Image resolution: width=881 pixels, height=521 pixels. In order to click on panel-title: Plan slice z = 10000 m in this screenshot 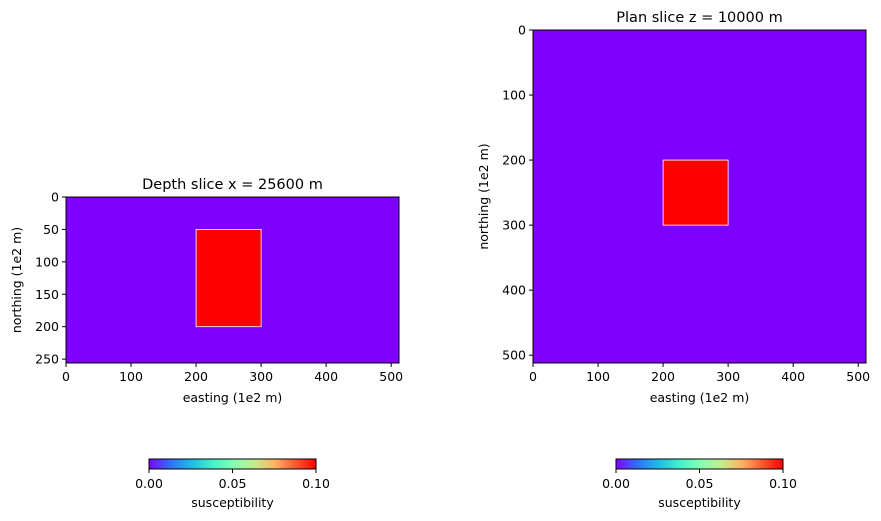, I will do `click(699, 18)`.